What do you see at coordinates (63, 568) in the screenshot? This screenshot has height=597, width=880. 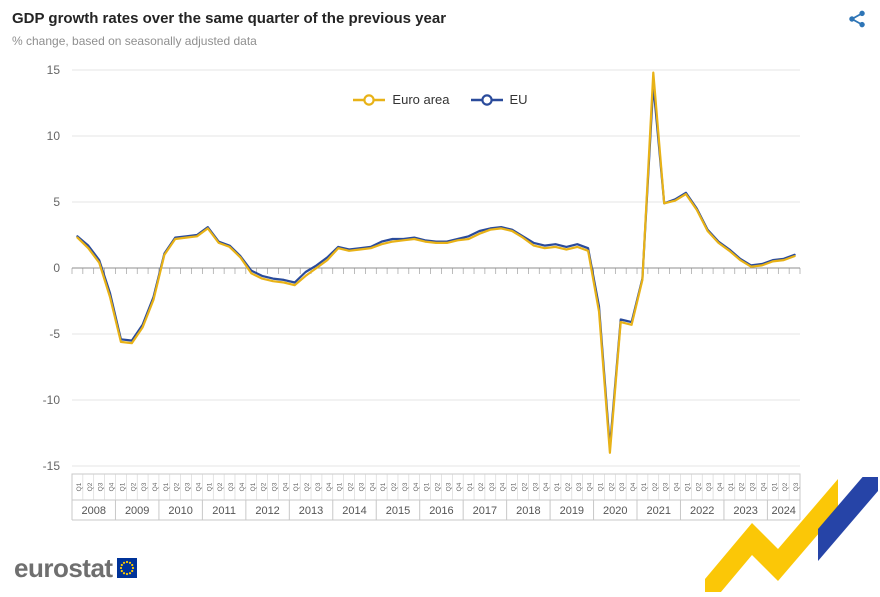 I see `eurostat-logo-text: eurostat` at bounding box center [63, 568].